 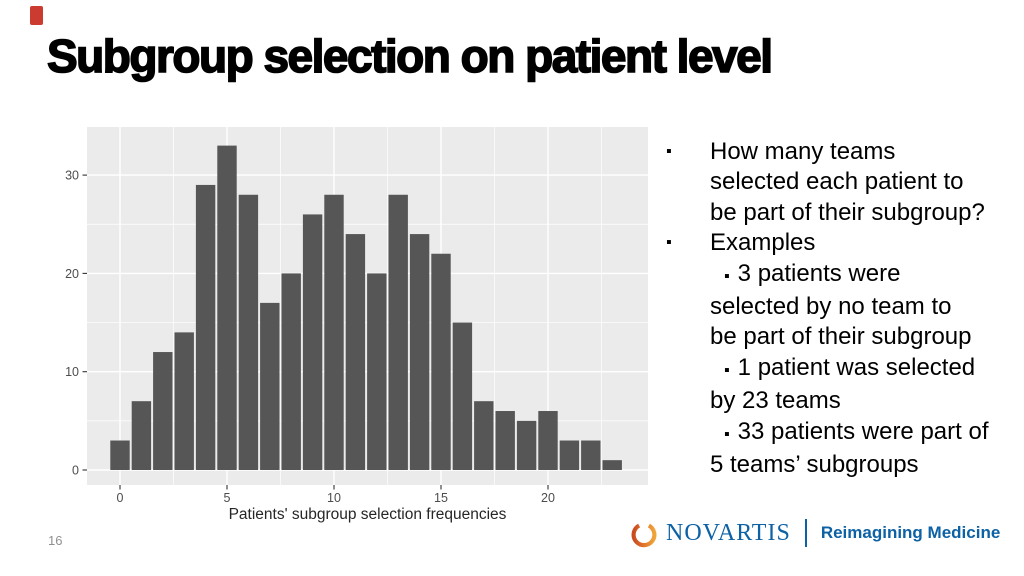 What do you see at coordinates (644, 533) in the screenshot?
I see `novartis-emblem-icon` at bounding box center [644, 533].